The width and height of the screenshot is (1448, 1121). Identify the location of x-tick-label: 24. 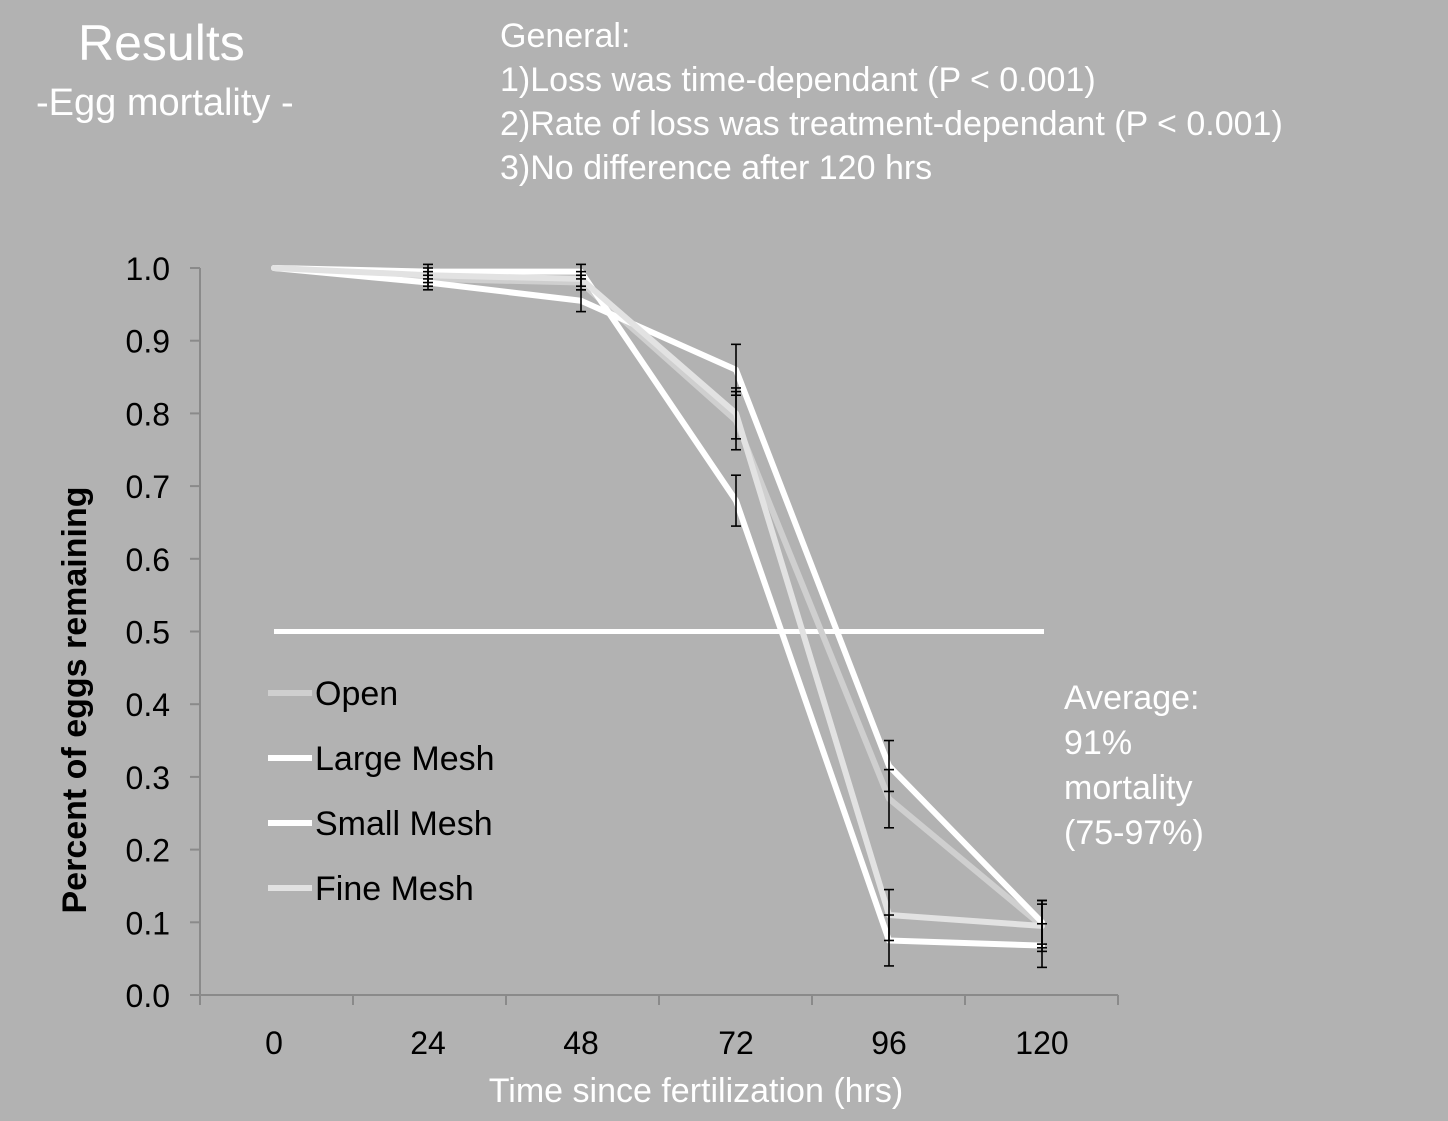
(428, 1043).